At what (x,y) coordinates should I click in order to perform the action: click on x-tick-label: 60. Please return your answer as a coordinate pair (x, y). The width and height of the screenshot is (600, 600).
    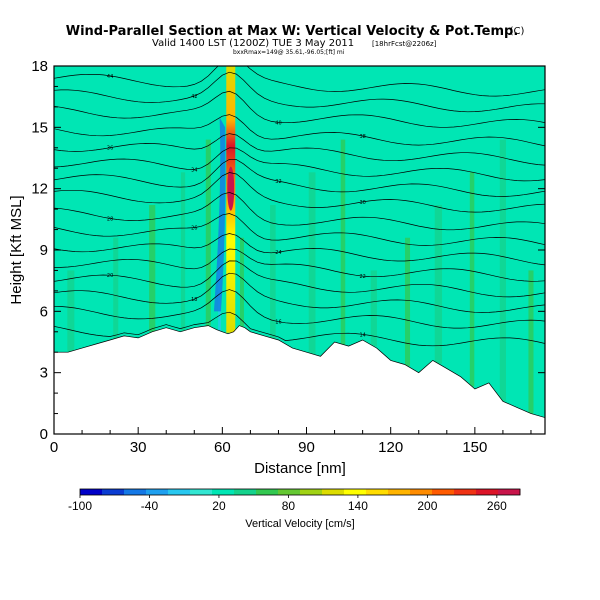
    Looking at the image, I should click on (222, 447).